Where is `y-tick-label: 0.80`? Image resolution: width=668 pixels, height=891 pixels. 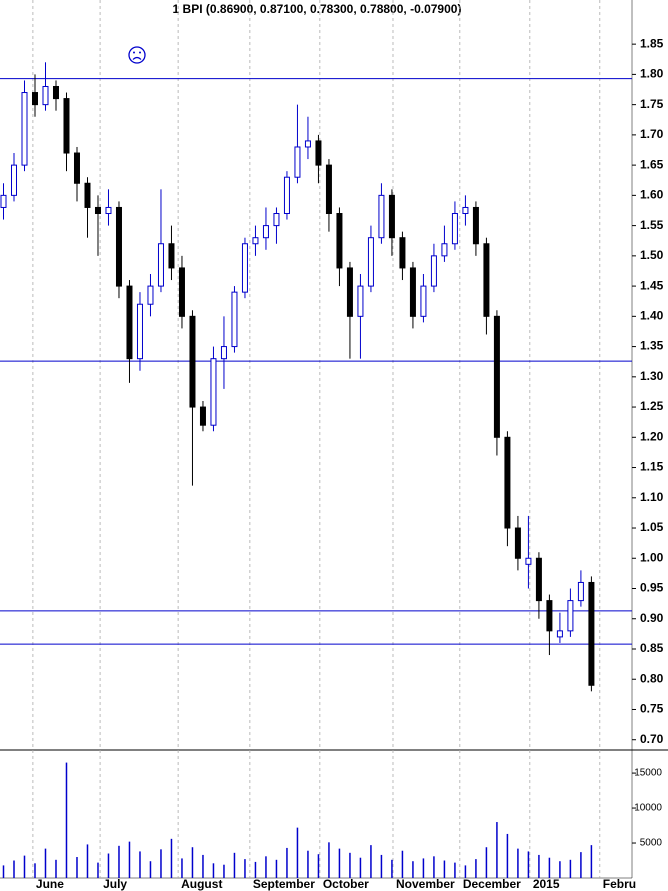
y-tick-label: 0.80 is located at coordinates (652, 678).